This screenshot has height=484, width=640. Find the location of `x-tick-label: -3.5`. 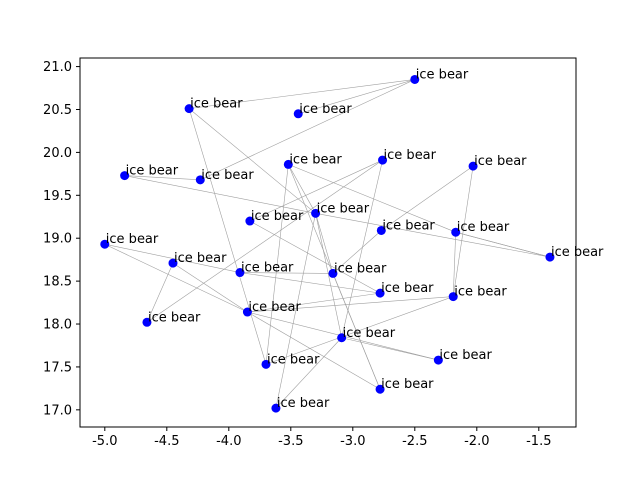

x-tick-label: -3.5 is located at coordinates (290, 441).